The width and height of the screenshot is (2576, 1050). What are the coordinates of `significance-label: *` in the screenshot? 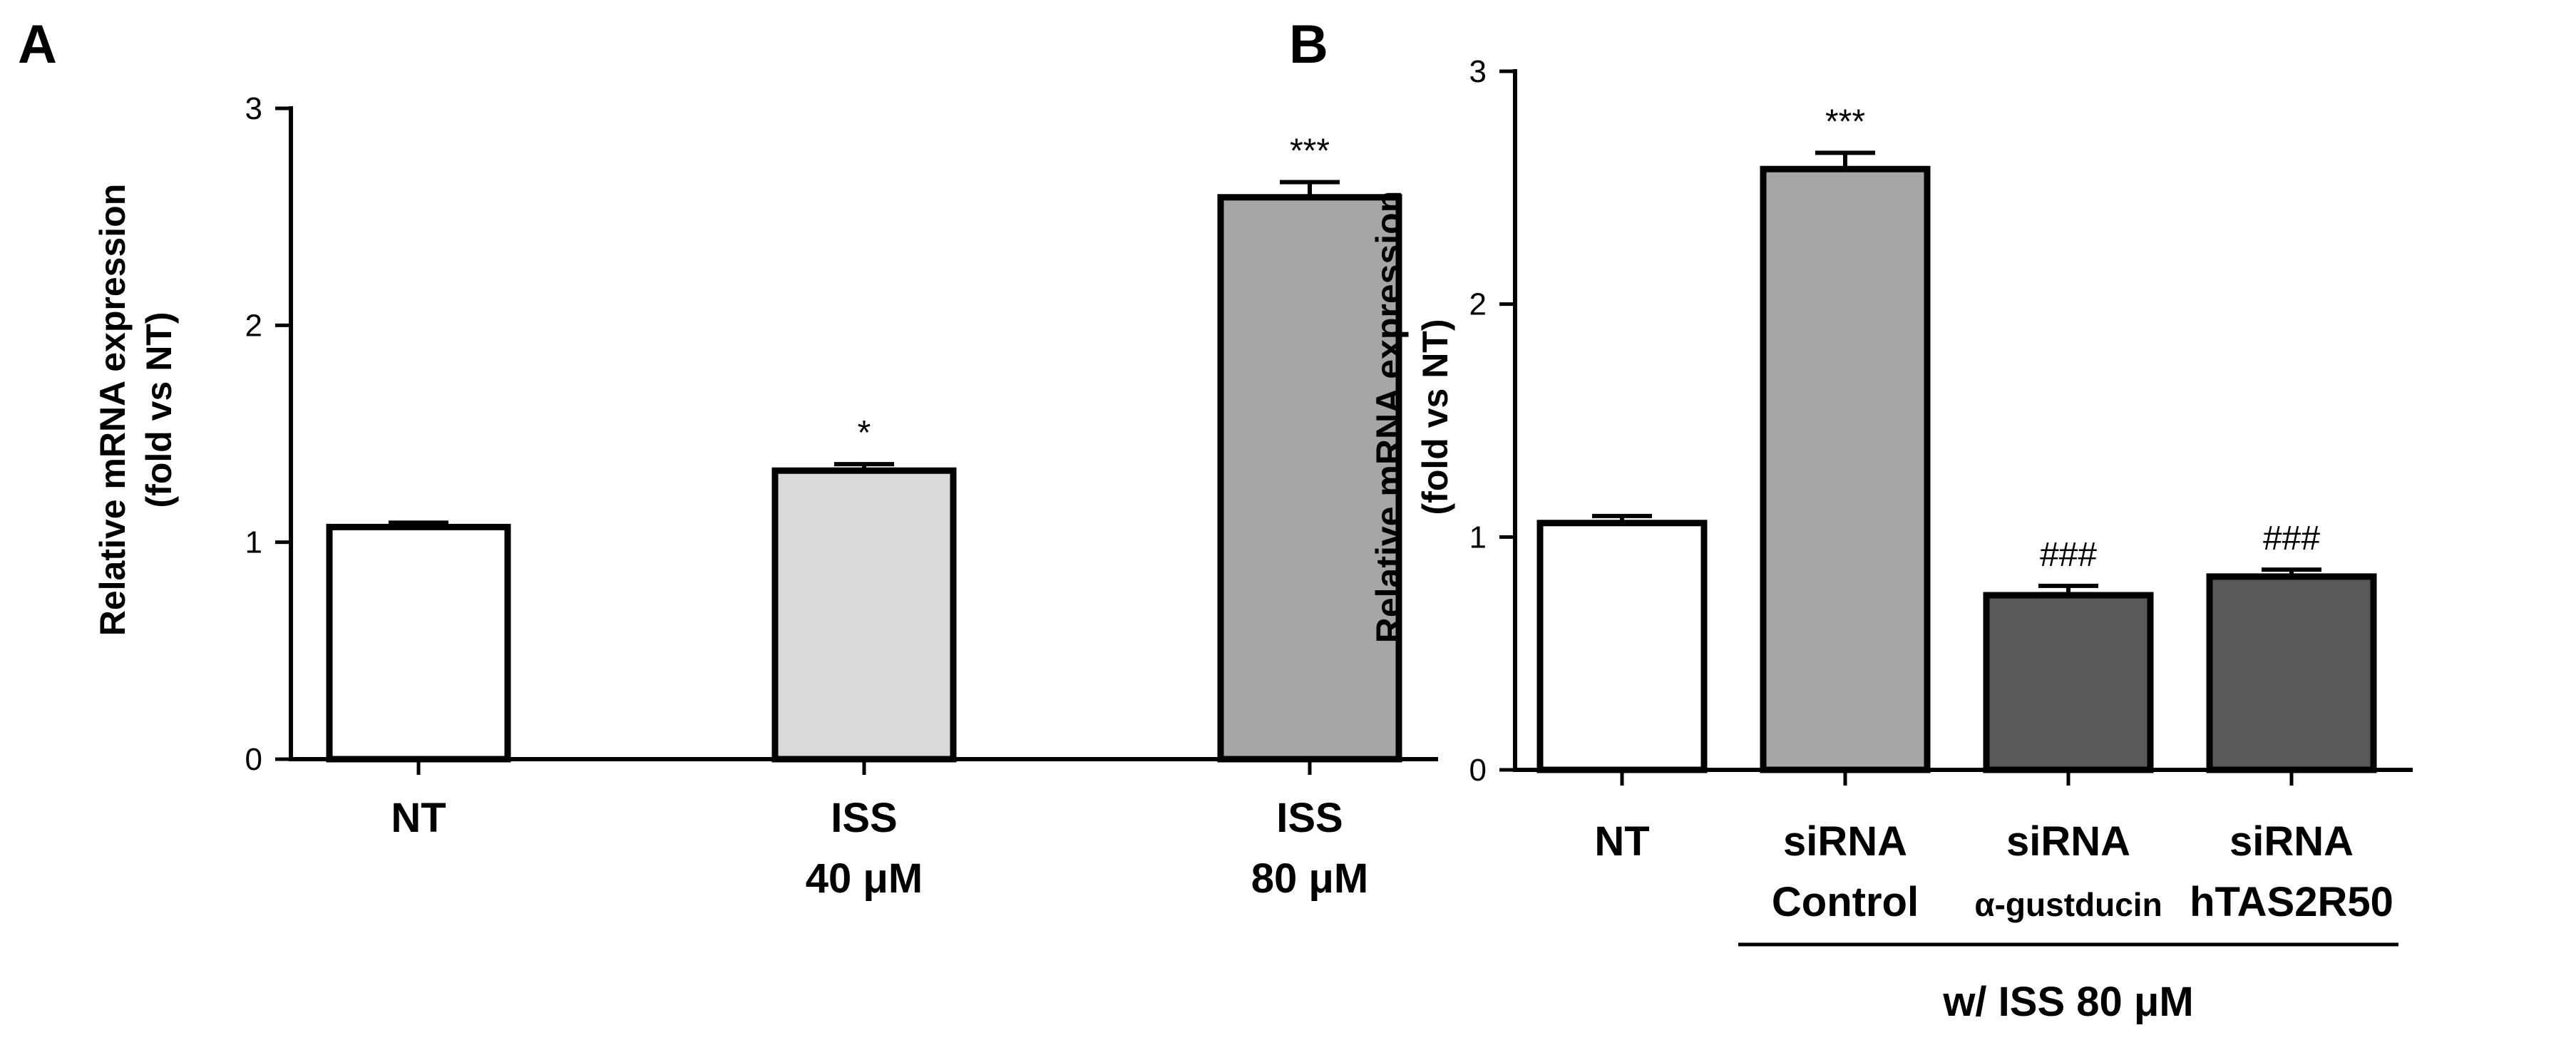 It's located at (864, 433).